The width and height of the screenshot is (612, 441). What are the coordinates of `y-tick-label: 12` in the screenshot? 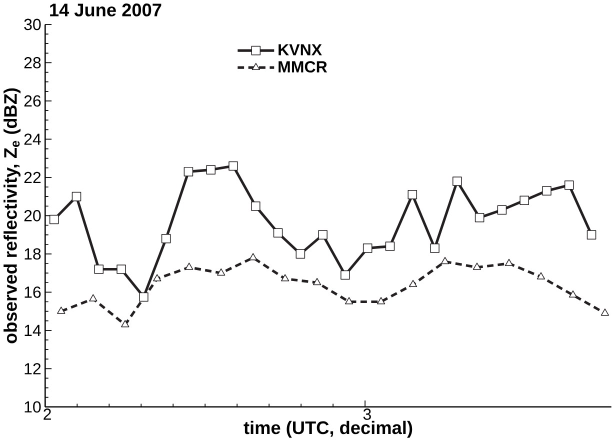 It's located at (32, 368).